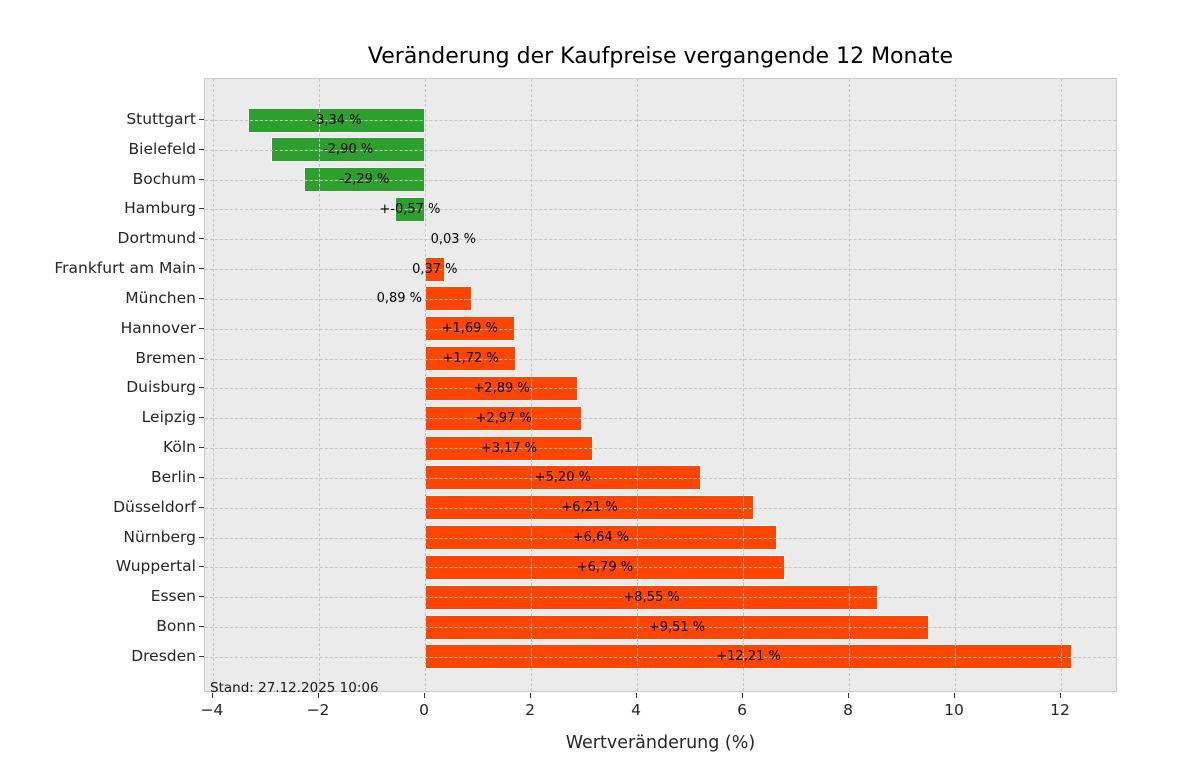  What do you see at coordinates (168, 417) in the screenshot?
I see `y-tick-label: Leipzig` at bounding box center [168, 417].